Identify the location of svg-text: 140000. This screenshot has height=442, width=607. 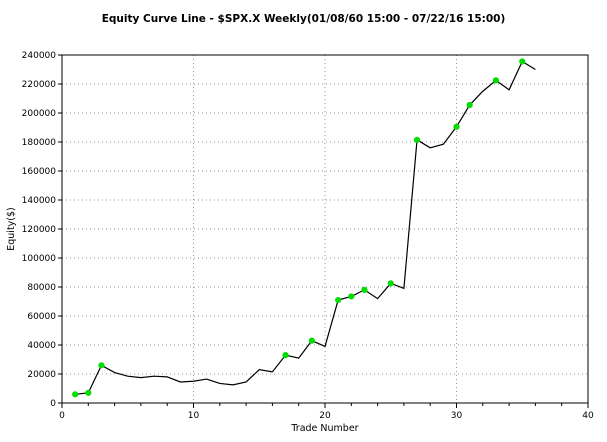
(39, 201).